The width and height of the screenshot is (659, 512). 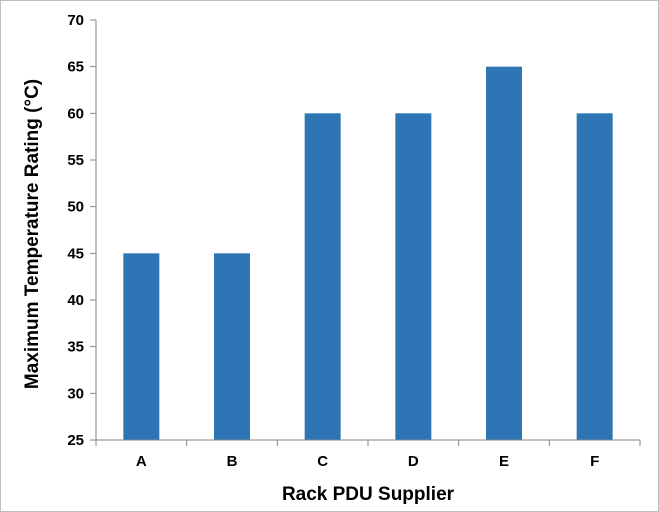 What do you see at coordinates (75, 393) in the screenshot?
I see `y-tick-label: 30` at bounding box center [75, 393].